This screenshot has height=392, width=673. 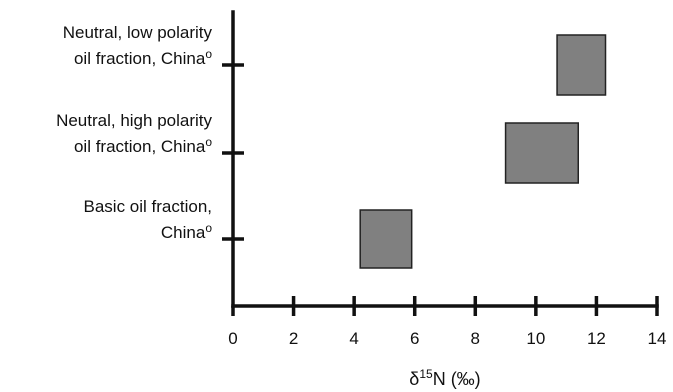 What do you see at coordinates (353, 338) in the screenshot?
I see `x-tick-label: 4` at bounding box center [353, 338].